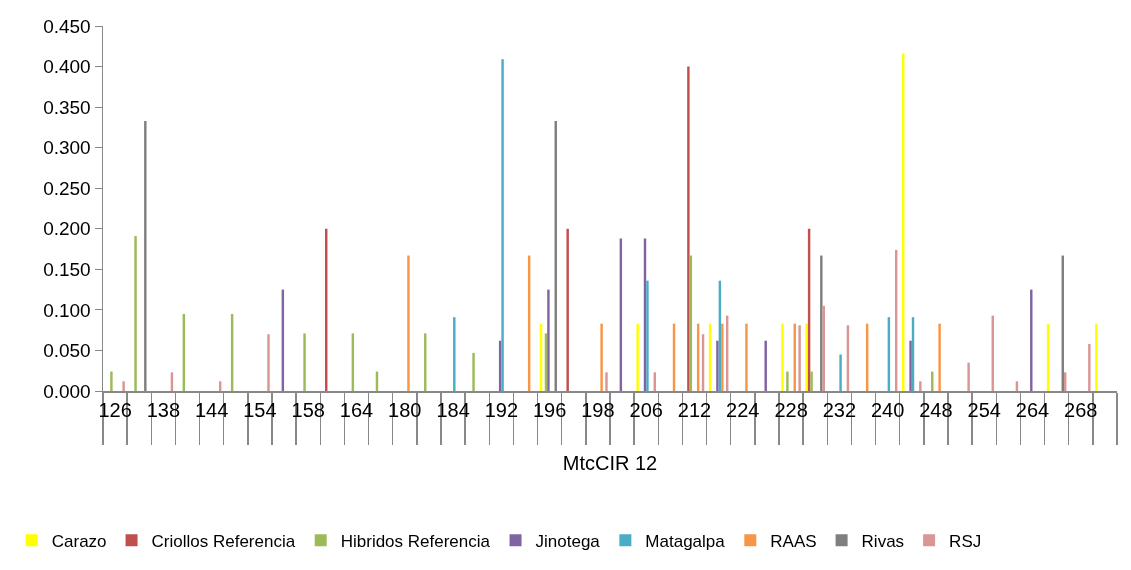  Describe the element at coordinates (415, 541) in the screenshot. I see `legend-label: Hibridos Referencia` at that location.